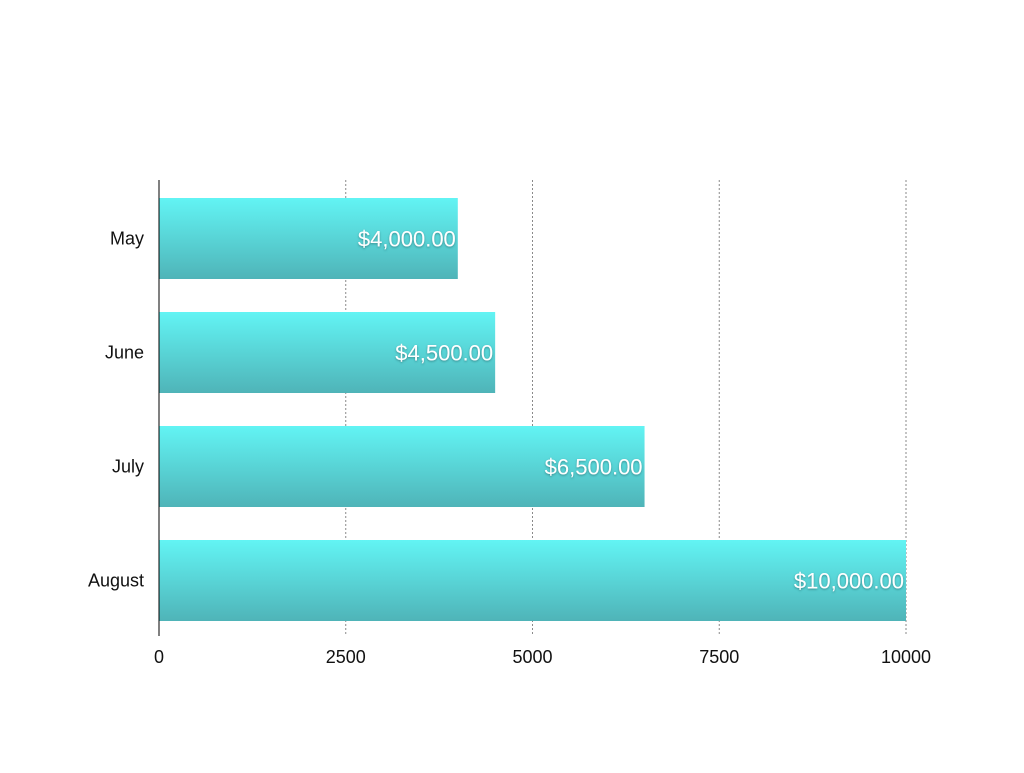  Describe the element at coordinates (444, 353) in the screenshot. I see `data-label-june: $4,500.00` at that location.